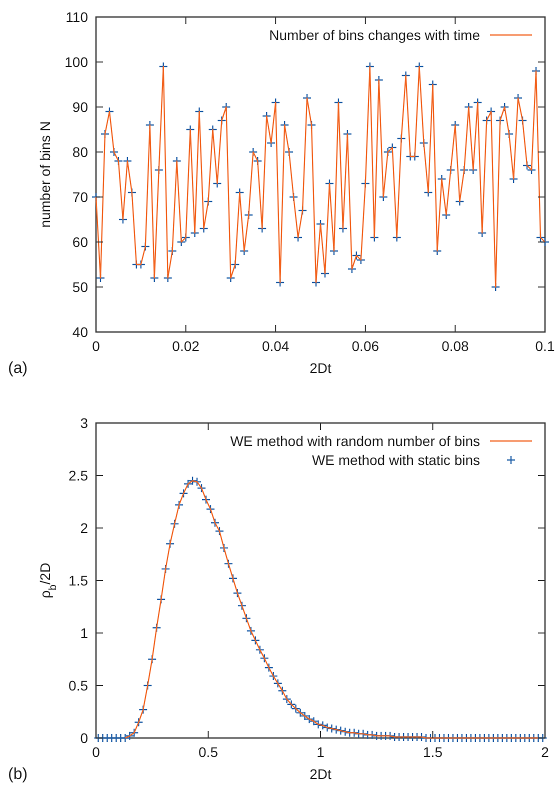 The width and height of the screenshot is (557, 794). Describe the element at coordinates (186, 346) in the screenshot. I see `x-tick-label: 0.02` at that location.